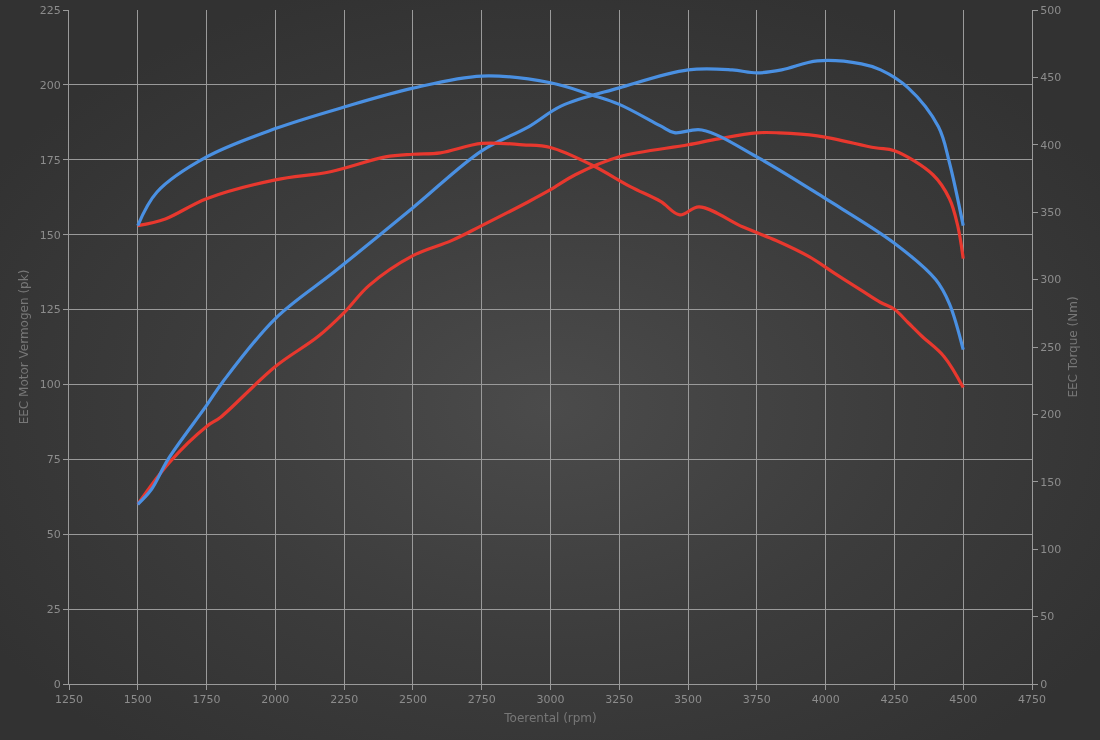  Describe the element at coordinates (825, 700) in the screenshot. I see `x-tick-label: 4000` at that location.